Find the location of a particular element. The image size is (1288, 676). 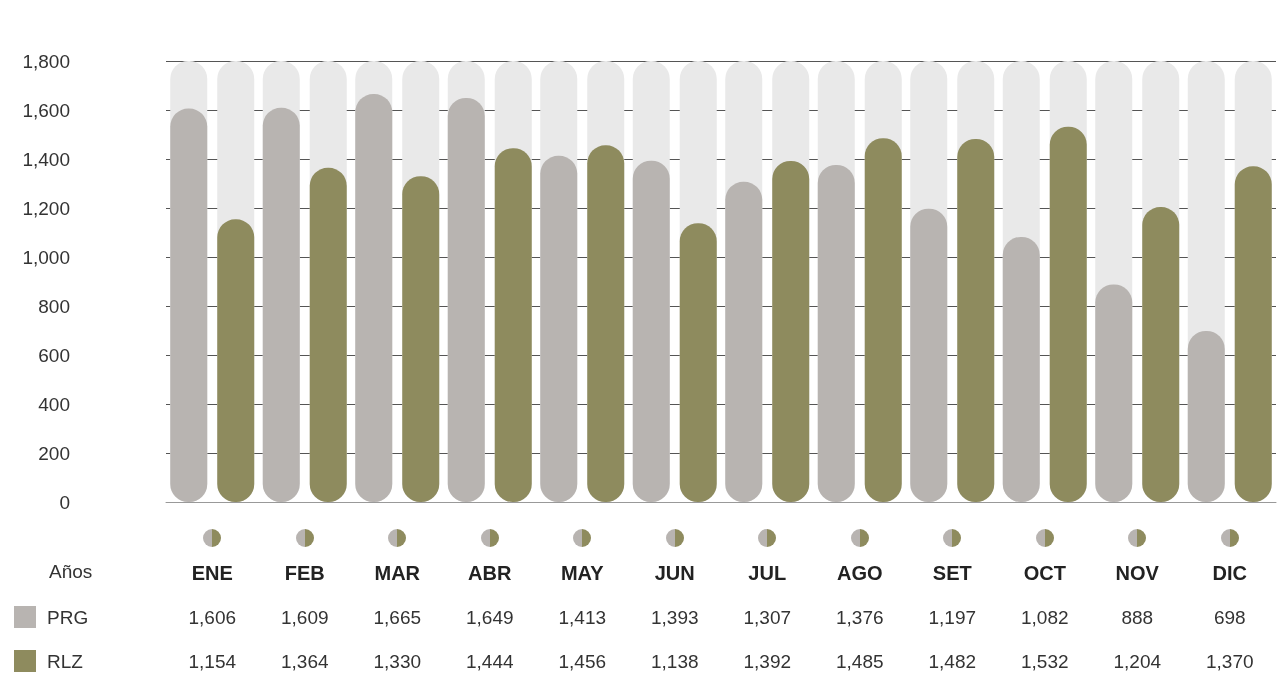

x-tick-label: JUN is located at coordinates (674, 573).